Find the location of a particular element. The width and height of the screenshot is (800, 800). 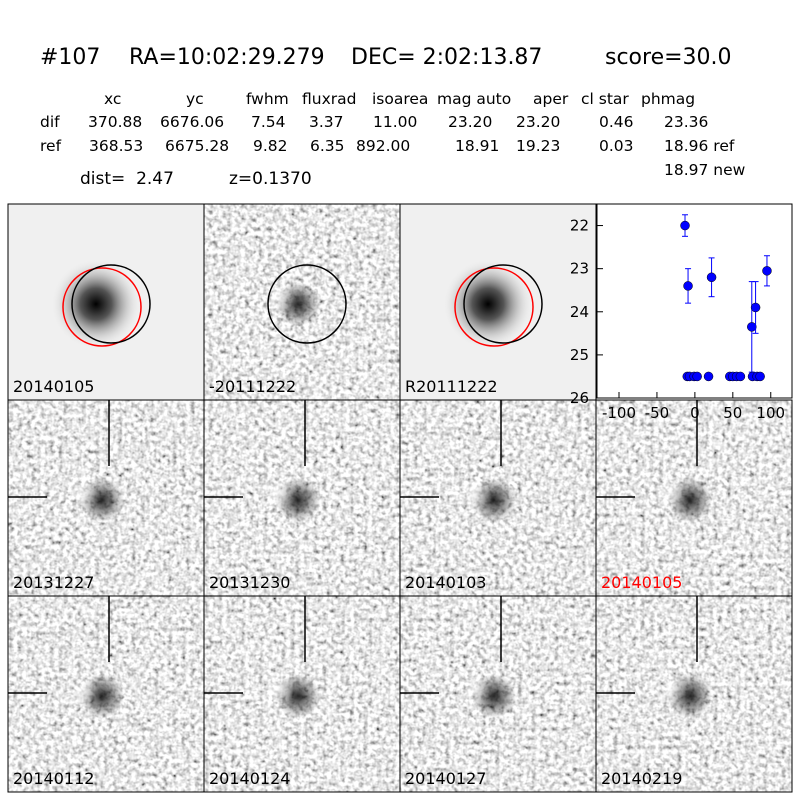

cell: 368.53 is located at coordinates (116, 146).